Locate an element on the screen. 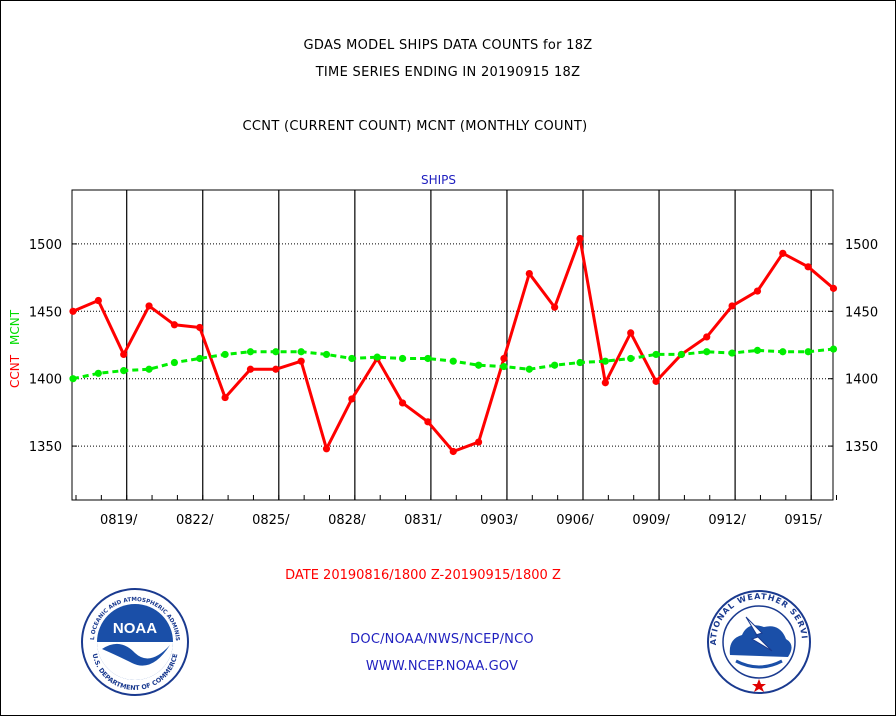 This screenshot has width=896, height=716. x-tick-label: 0828/ is located at coordinates (347, 520).